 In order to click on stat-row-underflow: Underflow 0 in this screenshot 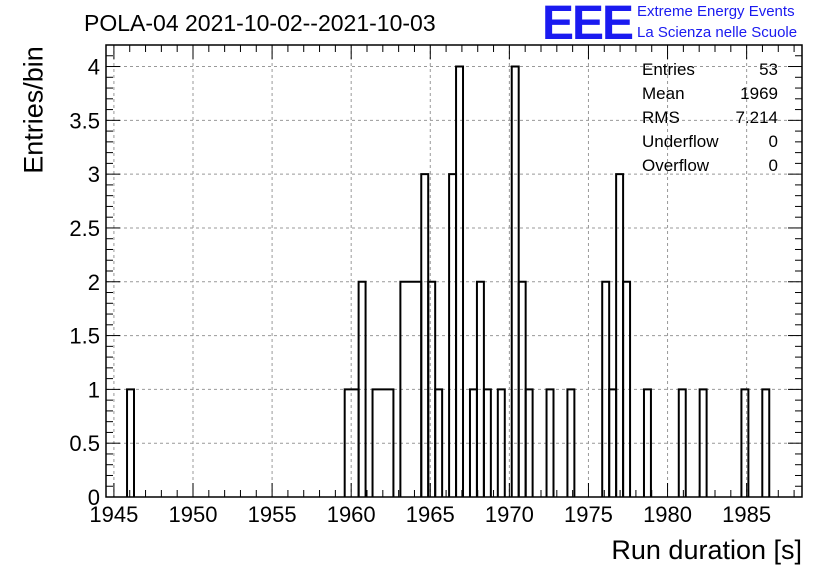, I will do `click(710, 142)`.